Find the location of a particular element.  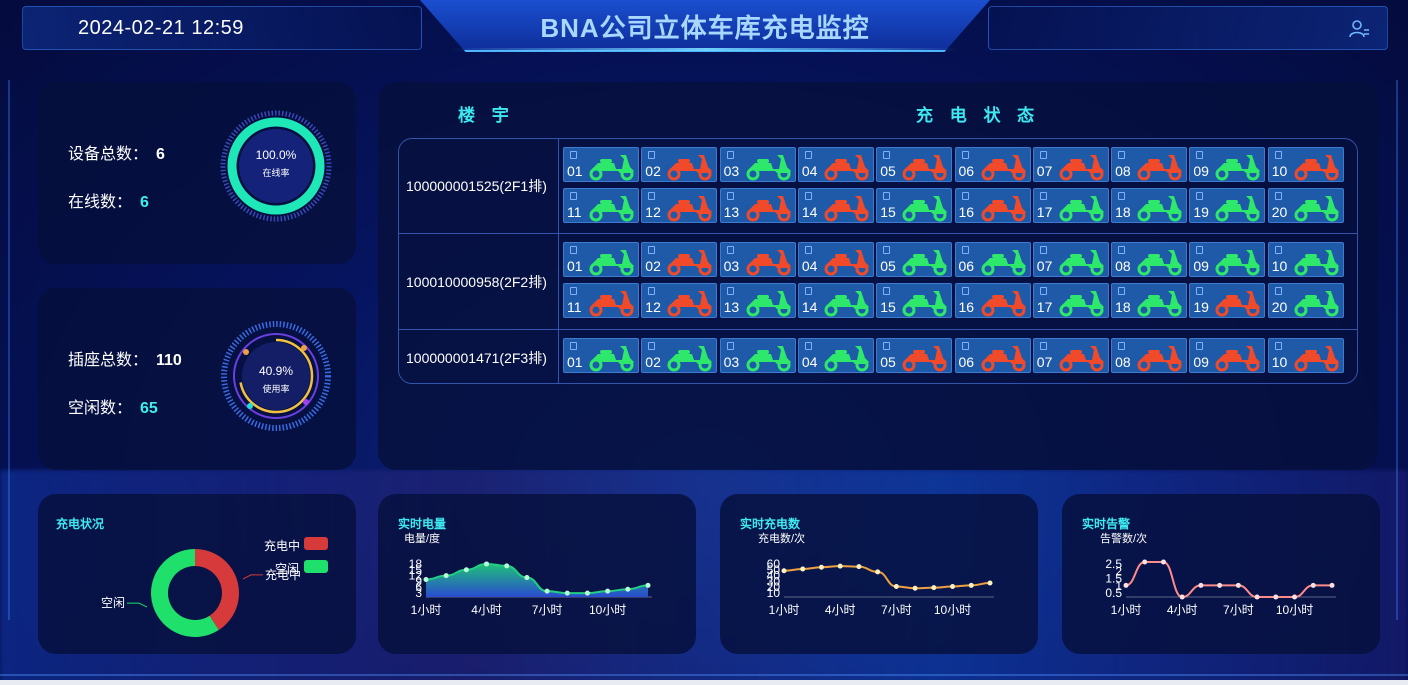

socket-icon is located at coordinates (1043, 155).